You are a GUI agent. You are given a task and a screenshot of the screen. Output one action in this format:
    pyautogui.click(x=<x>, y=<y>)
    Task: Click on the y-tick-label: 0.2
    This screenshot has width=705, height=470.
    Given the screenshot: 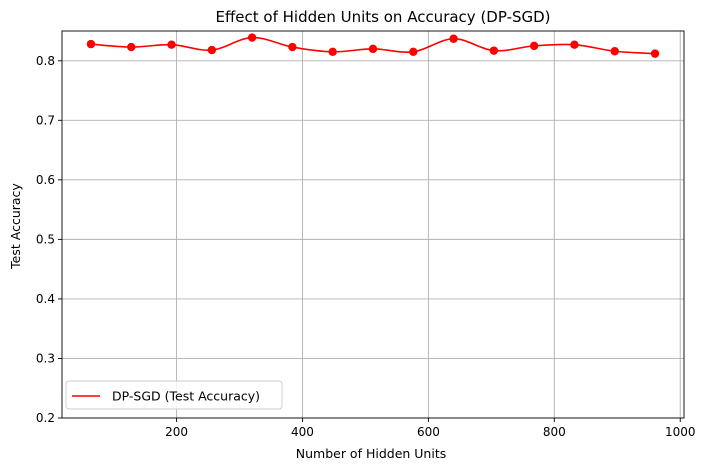 What is the action you would take?
    pyautogui.click(x=45, y=418)
    